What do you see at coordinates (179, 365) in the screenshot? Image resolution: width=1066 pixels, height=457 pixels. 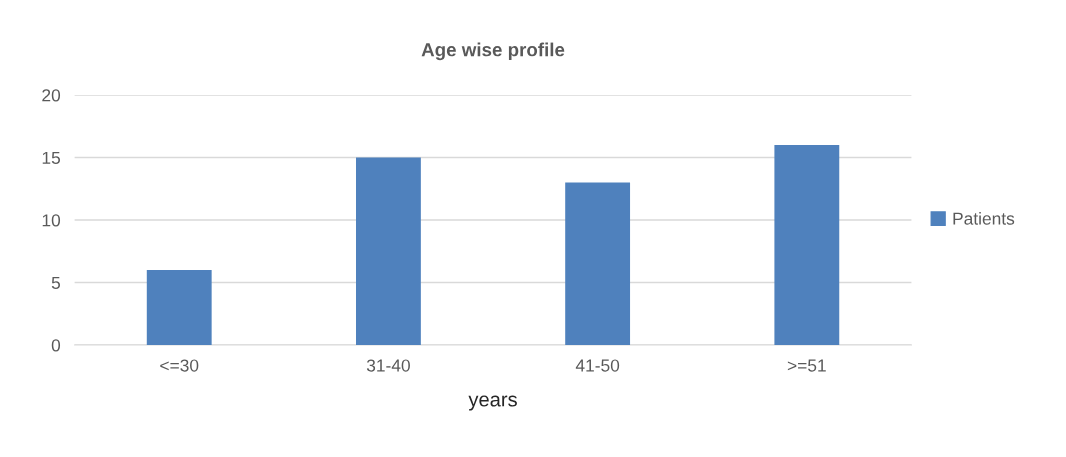 I see `x-tick-label: <=30` at bounding box center [179, 365].